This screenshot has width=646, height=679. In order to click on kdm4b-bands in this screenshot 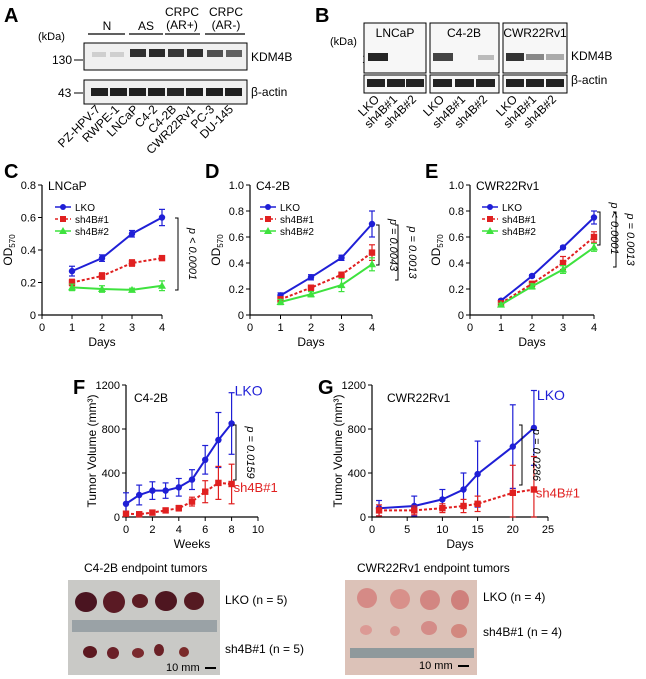, I will do `click(167, 53)`.